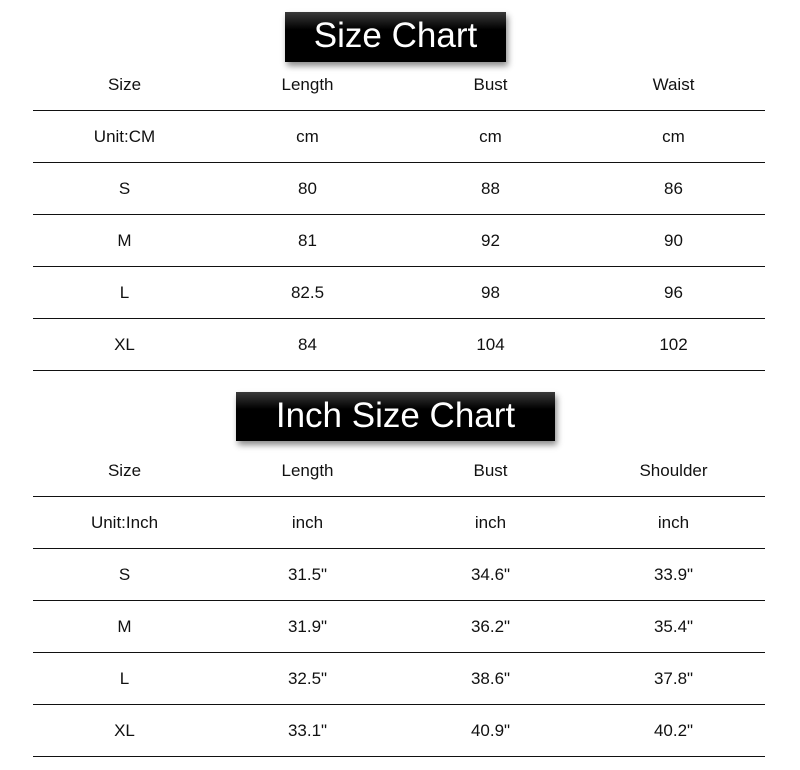 This screenshot has height=770, width=800. I want to click on table-row: XL 33.1" 40.9" 40.2", so click(399, 730).